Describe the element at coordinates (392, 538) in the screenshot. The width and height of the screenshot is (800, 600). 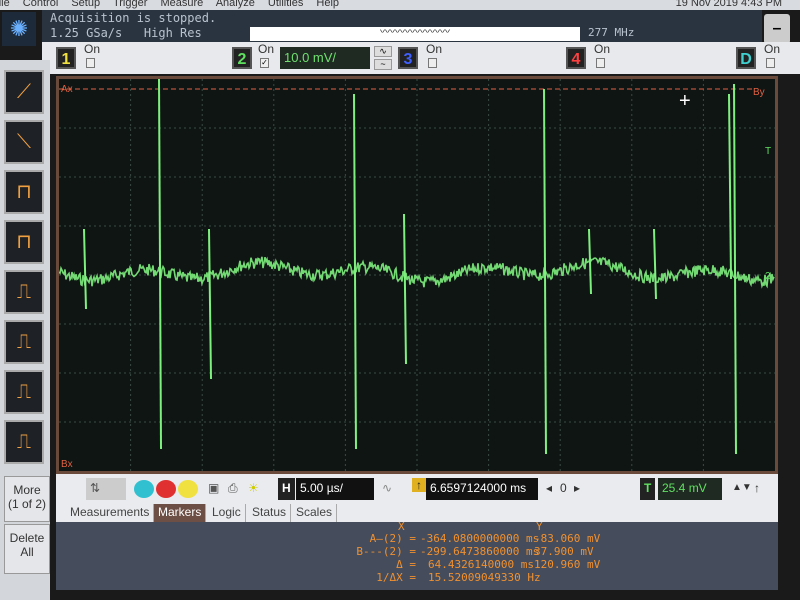
I see `marker-a-label: A—(2) =` at that location.